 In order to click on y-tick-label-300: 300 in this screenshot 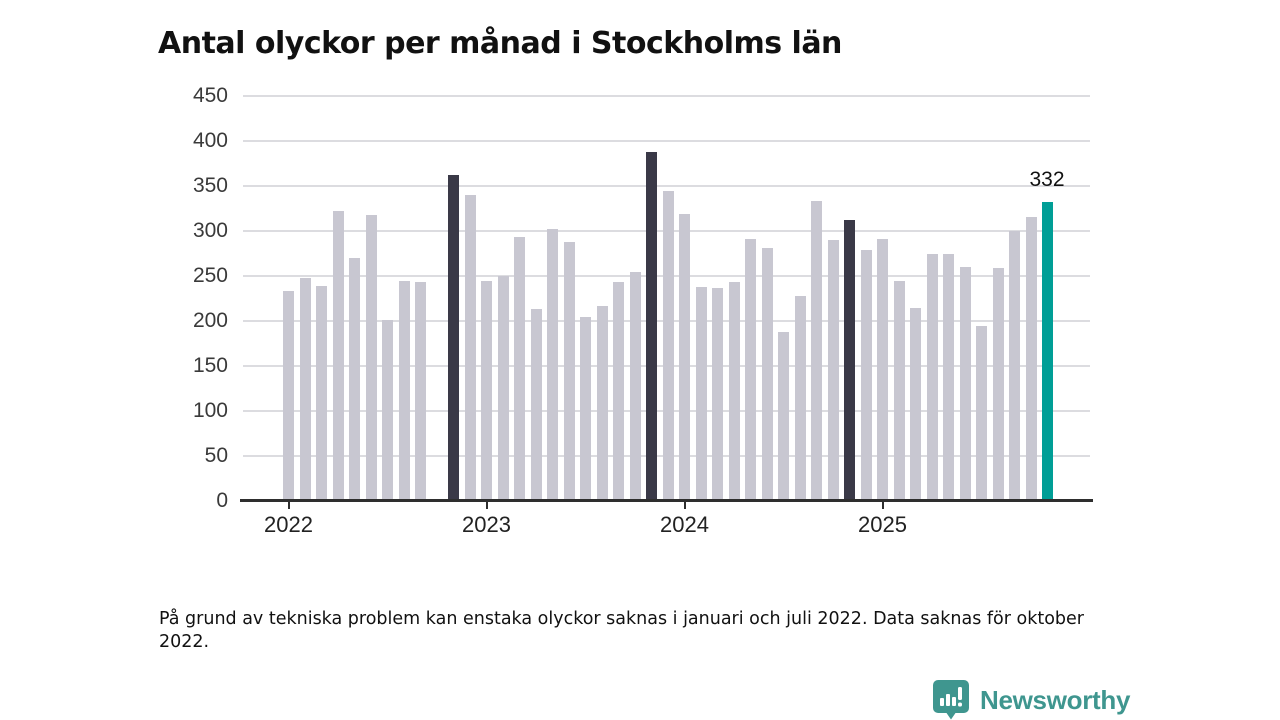, I will do `click(210, 230)`.